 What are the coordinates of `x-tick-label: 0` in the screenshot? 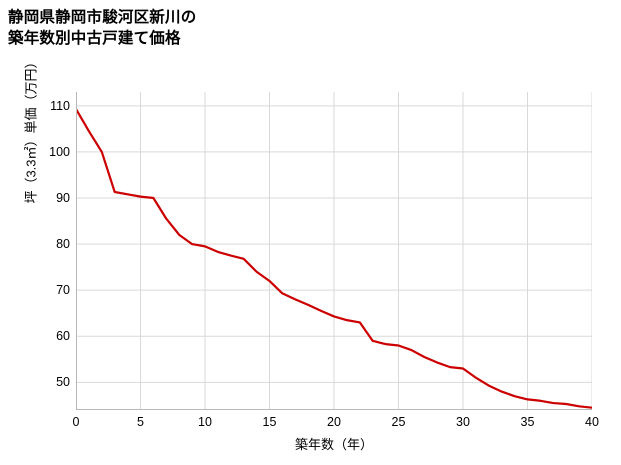 It's located at (76, 422).